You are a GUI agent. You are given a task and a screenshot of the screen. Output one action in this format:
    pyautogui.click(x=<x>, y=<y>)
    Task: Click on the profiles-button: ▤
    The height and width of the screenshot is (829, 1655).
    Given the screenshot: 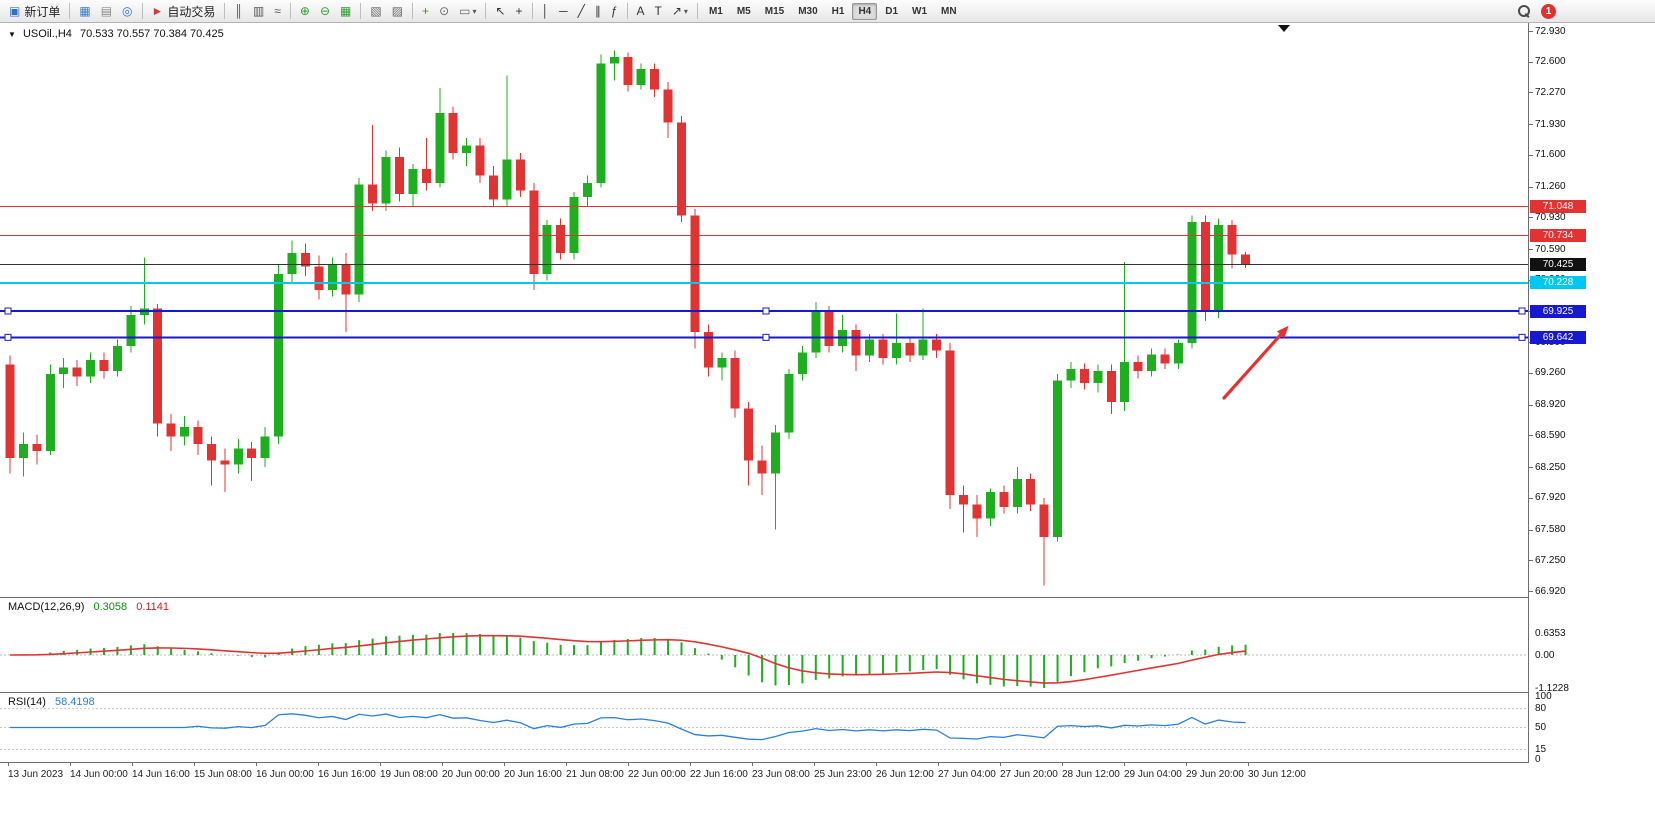 What is the action you would take?
    pyautogui.click(x=106, y=11)
    